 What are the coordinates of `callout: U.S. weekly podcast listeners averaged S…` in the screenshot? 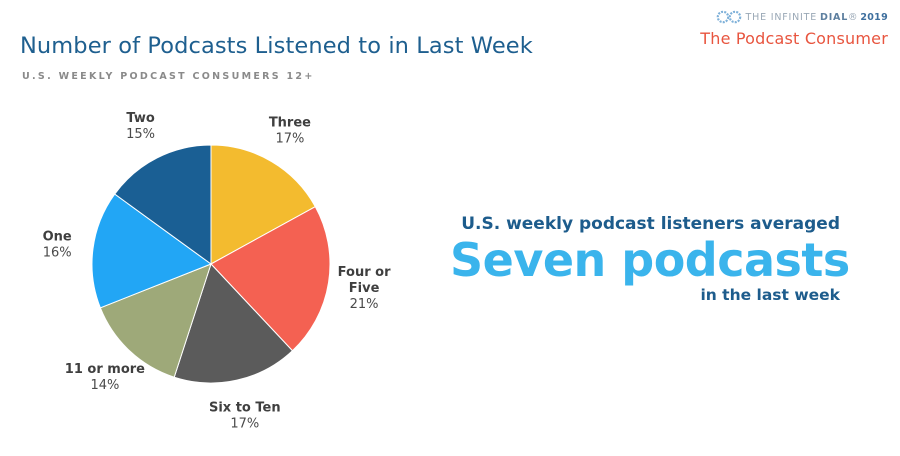 It's located at (650, 259).